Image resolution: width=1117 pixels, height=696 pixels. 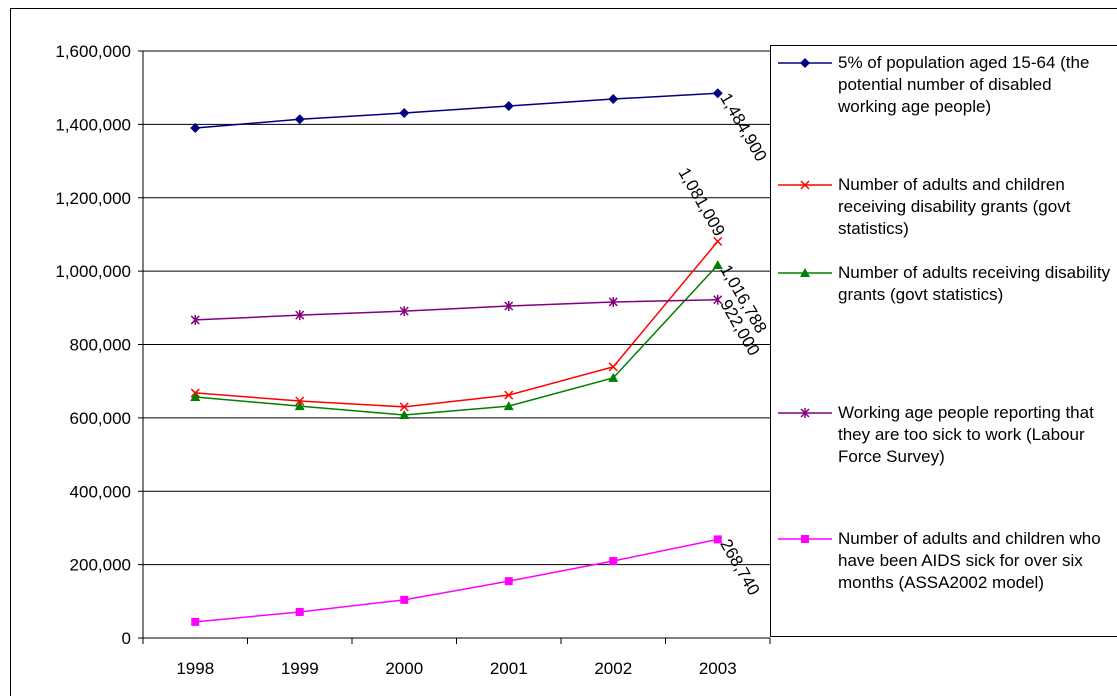 I want to click on y-tick-label: 600,000, so click(x=100, y=418).